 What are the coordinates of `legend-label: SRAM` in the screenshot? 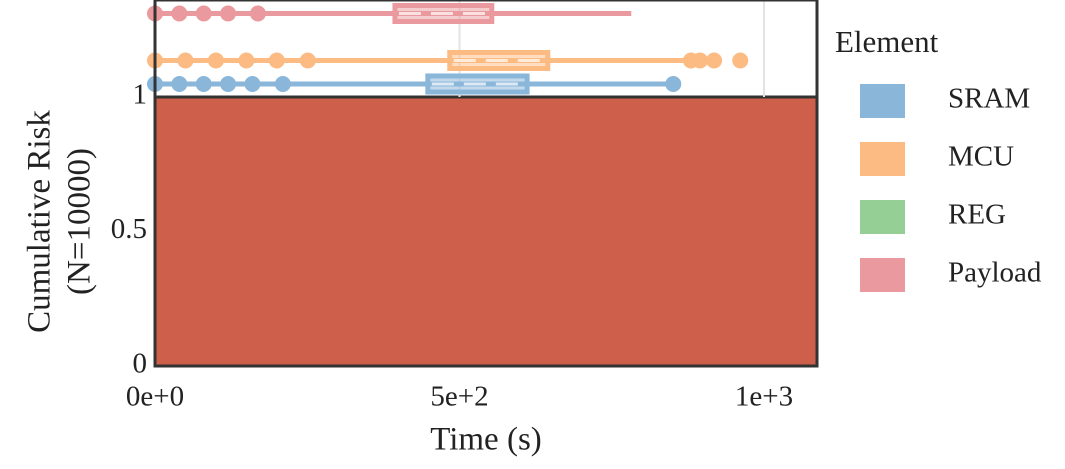 It's located at (989, 99).